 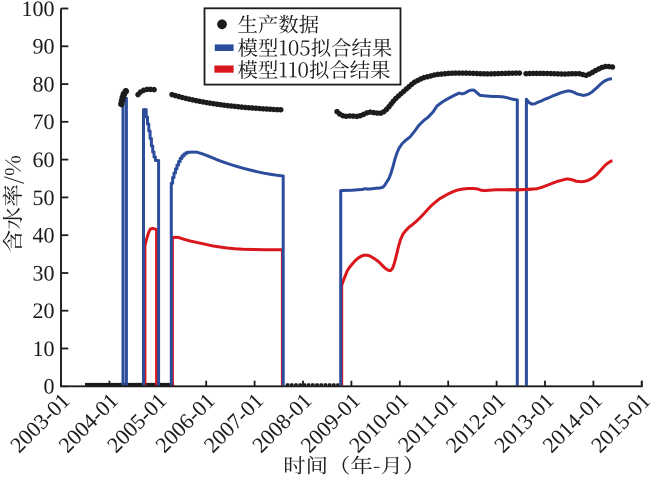 I want to click on svg-text: 70, so click(x=44, y=121).